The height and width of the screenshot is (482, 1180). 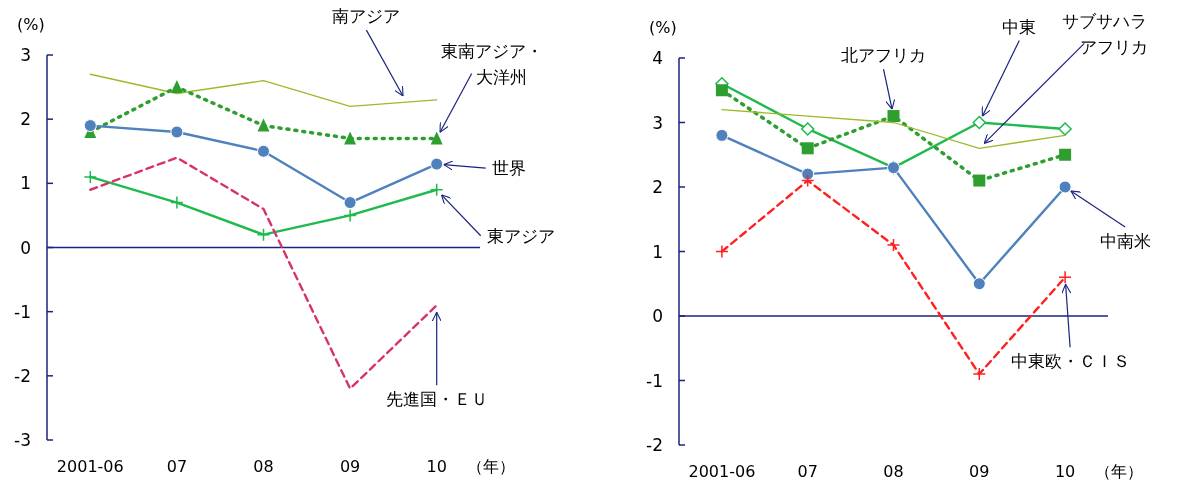 What do you see at coordinates (1105, 34) in the screenshot?
I see `text: サブサハラアフリカ` at bounding box center [1105, 34].